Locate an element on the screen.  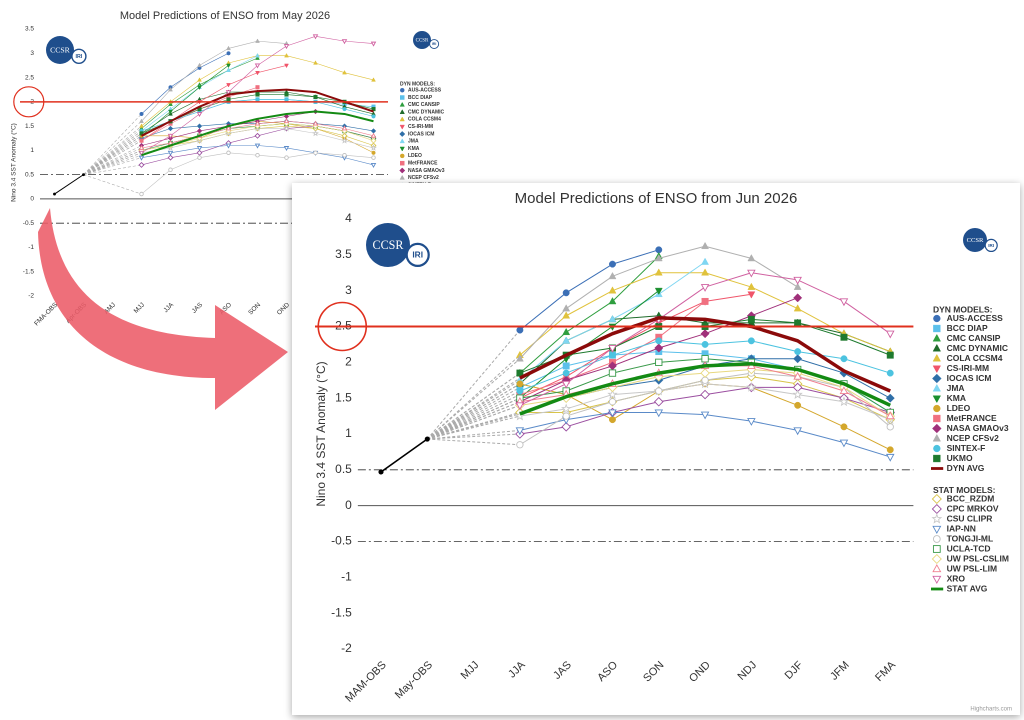
legend-label: AUS-ACCESS is located at coordinates (975, 318).